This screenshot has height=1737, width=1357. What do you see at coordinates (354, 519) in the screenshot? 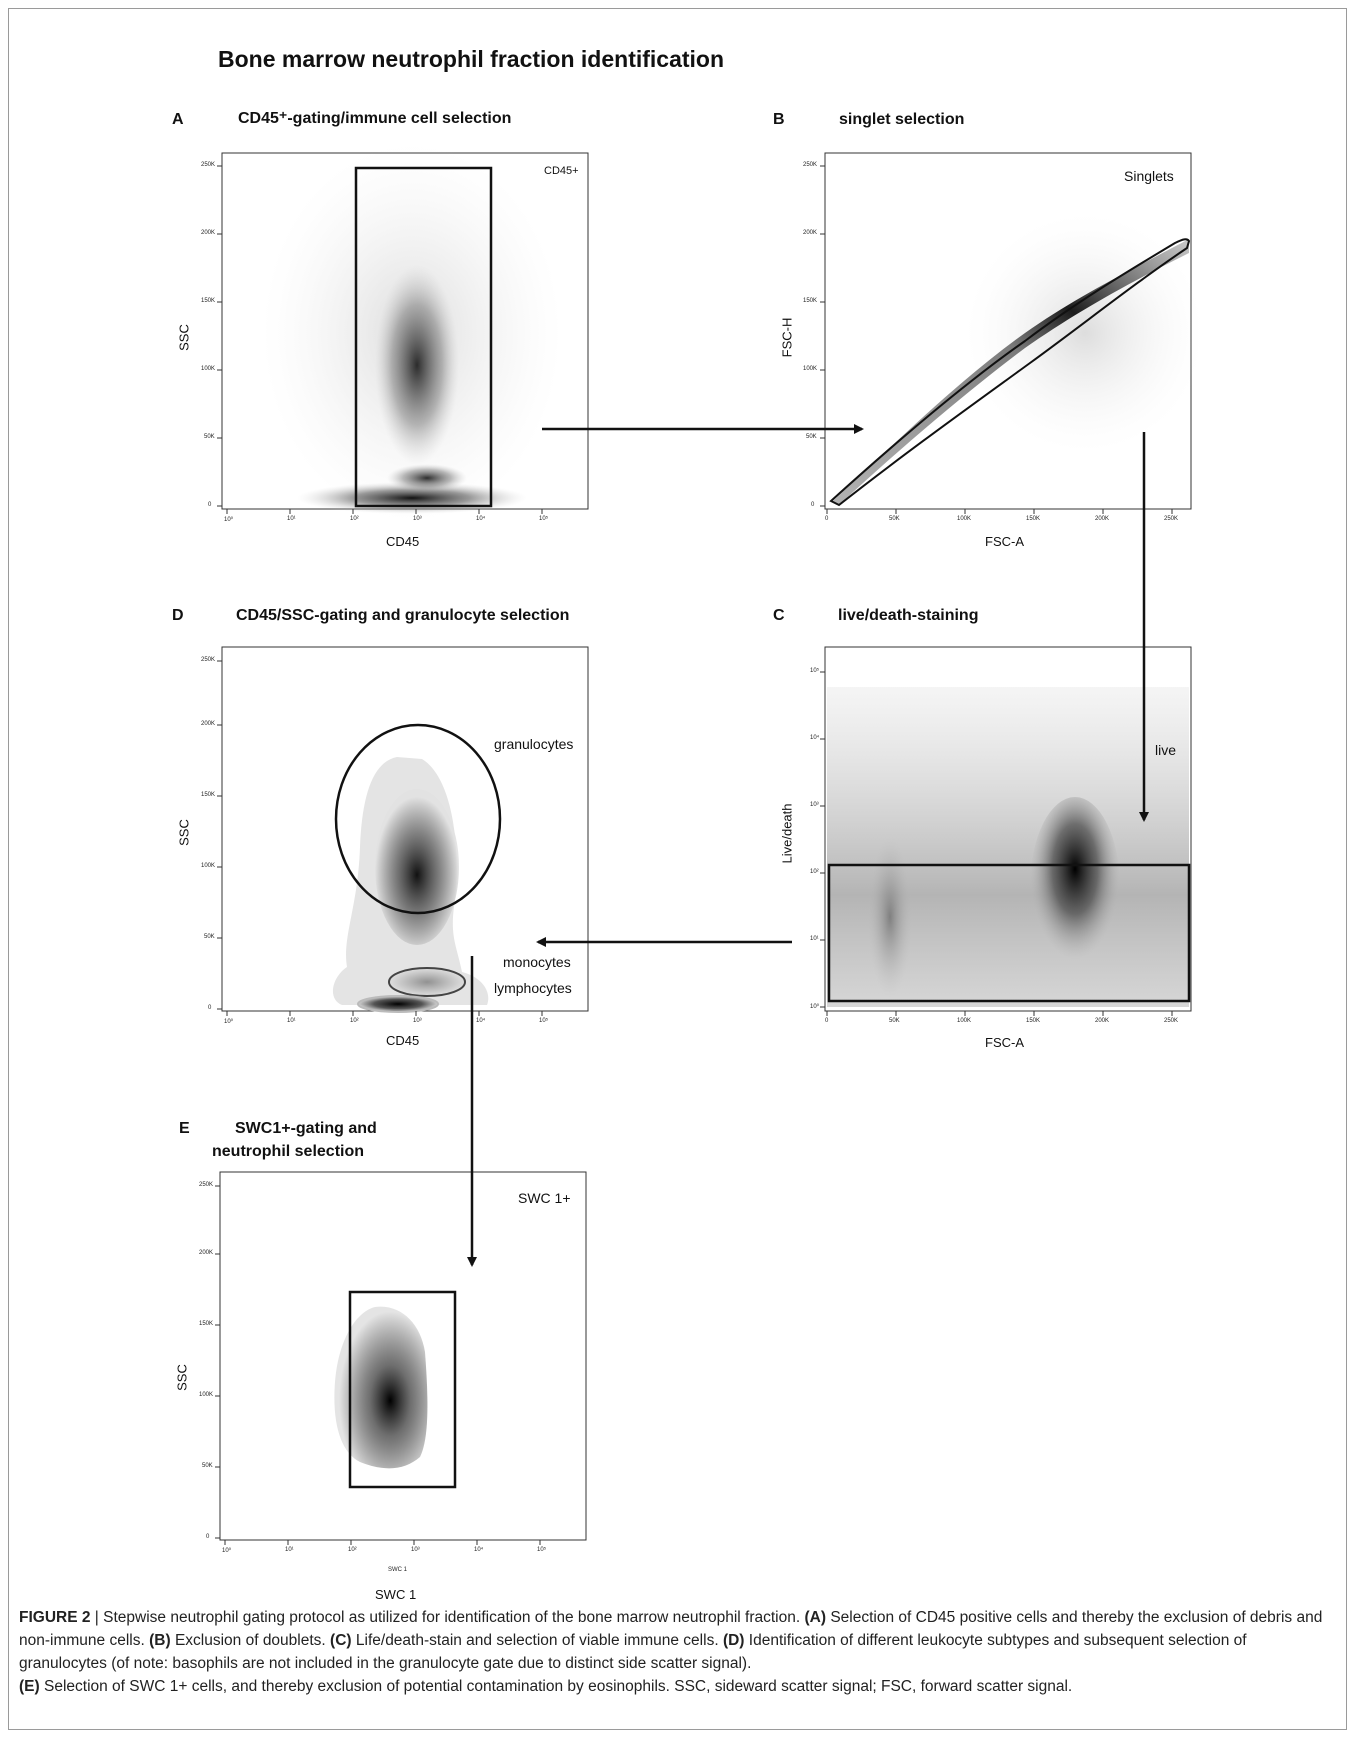
I see `panel-a-xtick-2: 10²` at bounding box center [354, 519].